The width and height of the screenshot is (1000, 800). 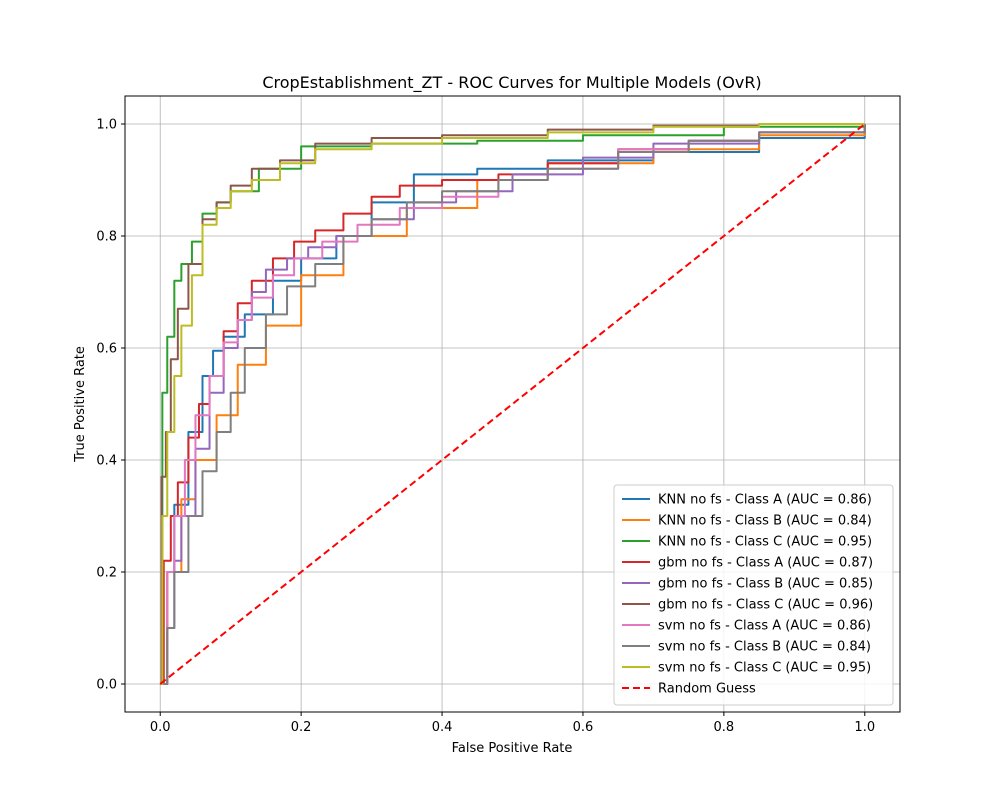 I want to click on y-tick-label: 0.0, so click(x=106, y=685).